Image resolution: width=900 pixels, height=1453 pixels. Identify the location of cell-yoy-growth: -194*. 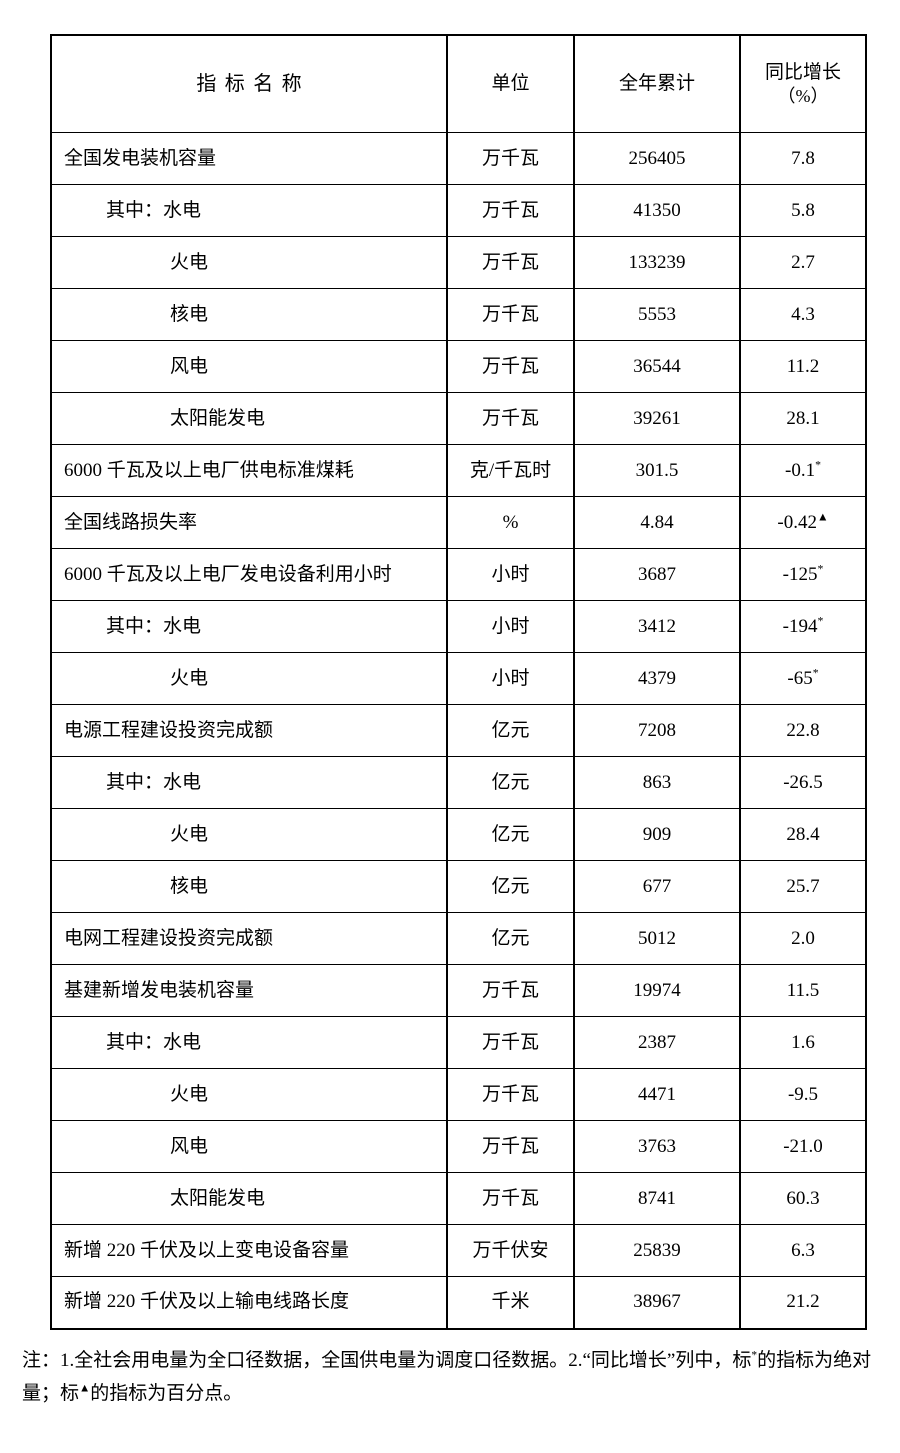
(803, 626).